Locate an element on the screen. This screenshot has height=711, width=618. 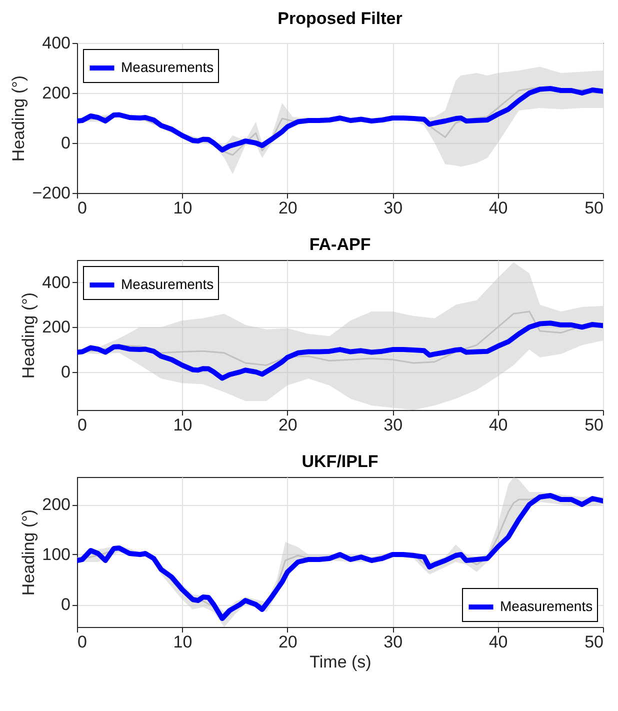
y-tick-label: −200 is located at coordinates (51, 193).